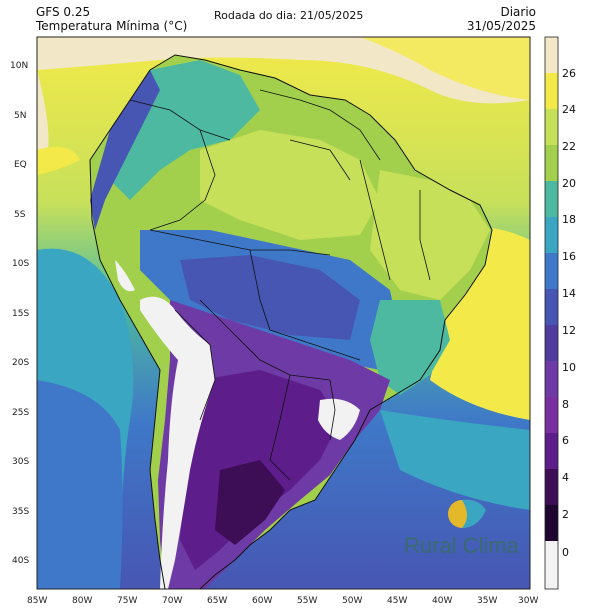 Image resolution: width=592 pixels, height=616 pixels. What do you see at coordinates (565, 552) in the screenshot?
I see `colorbar-label-0: 0` at bounding box center [565, 552].